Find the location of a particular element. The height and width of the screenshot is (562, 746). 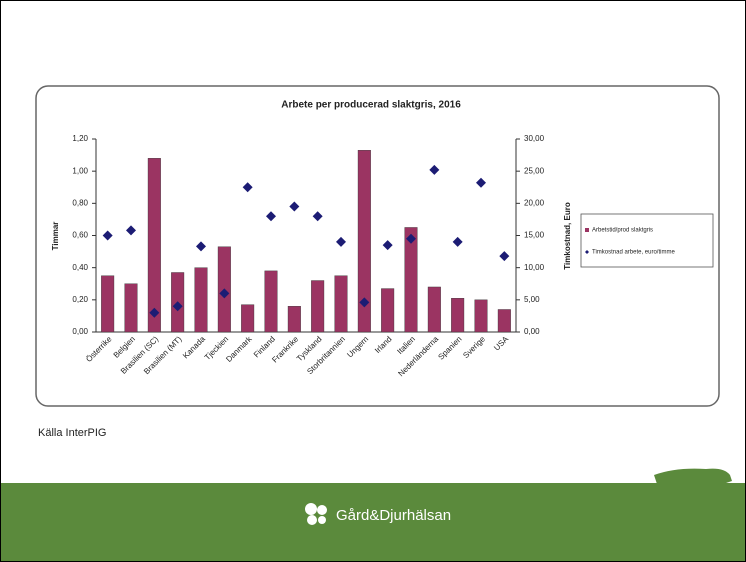

y2-tick-label: 0,00 is located at coordinates (532, 331).